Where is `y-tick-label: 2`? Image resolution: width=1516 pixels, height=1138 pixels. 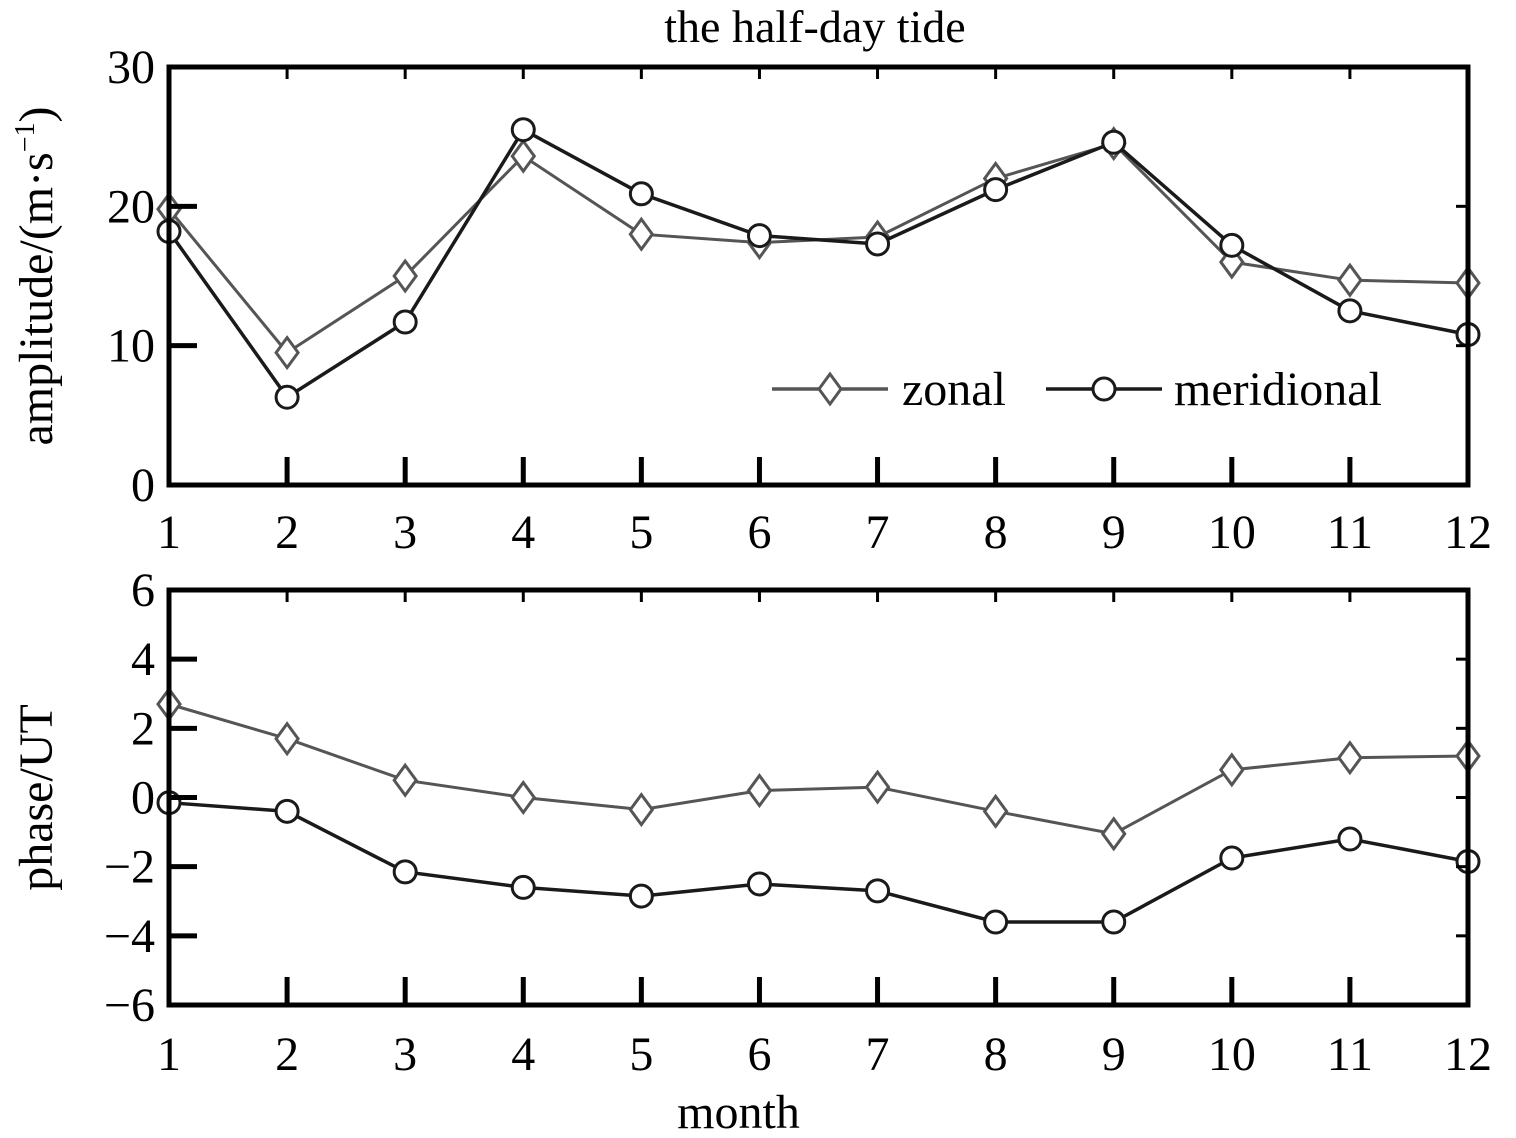 y-tick-label: 2 is located at coordinates (143, 728).